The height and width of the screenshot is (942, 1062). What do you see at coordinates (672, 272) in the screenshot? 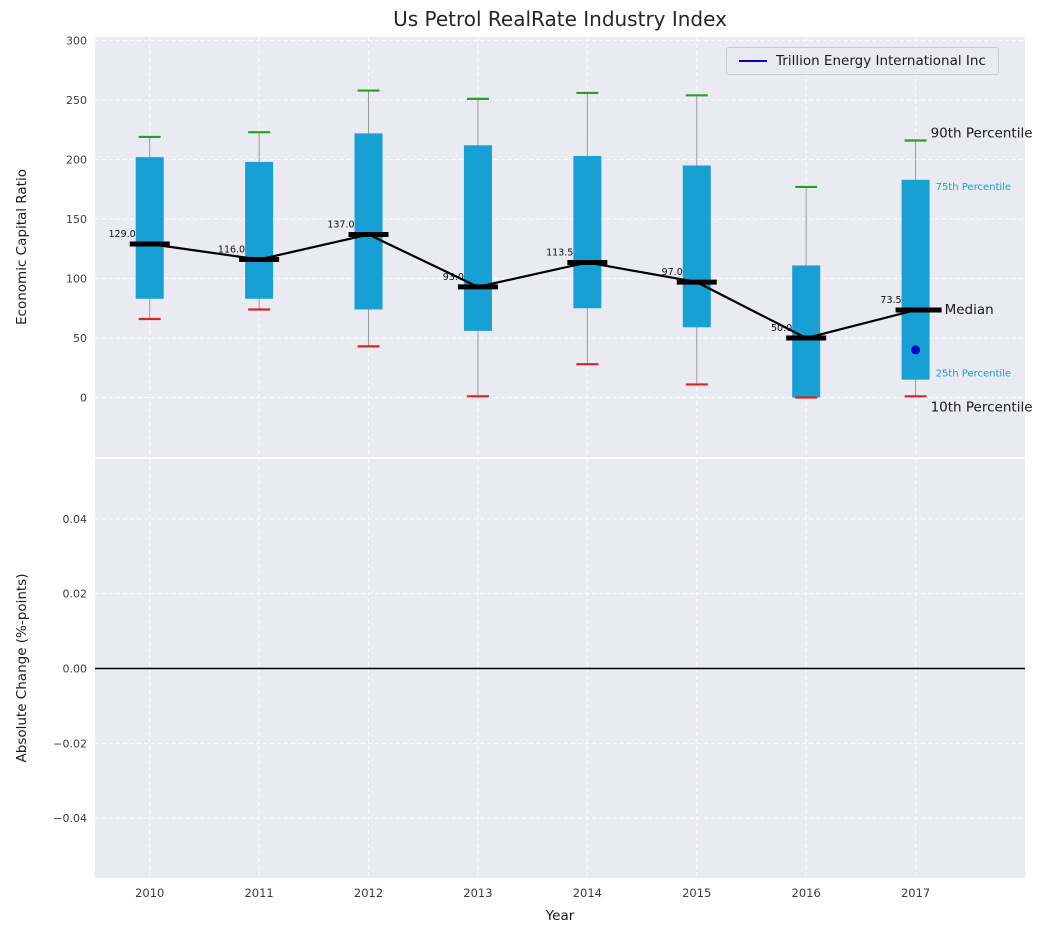
I see `median-value-label: 97.0` at bounding box center [672, 272].